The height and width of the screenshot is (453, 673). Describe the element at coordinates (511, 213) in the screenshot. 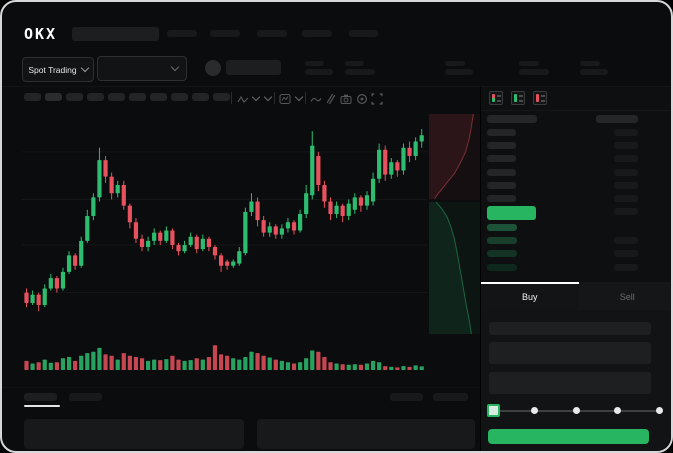

I see `last-price-bar` at that location.